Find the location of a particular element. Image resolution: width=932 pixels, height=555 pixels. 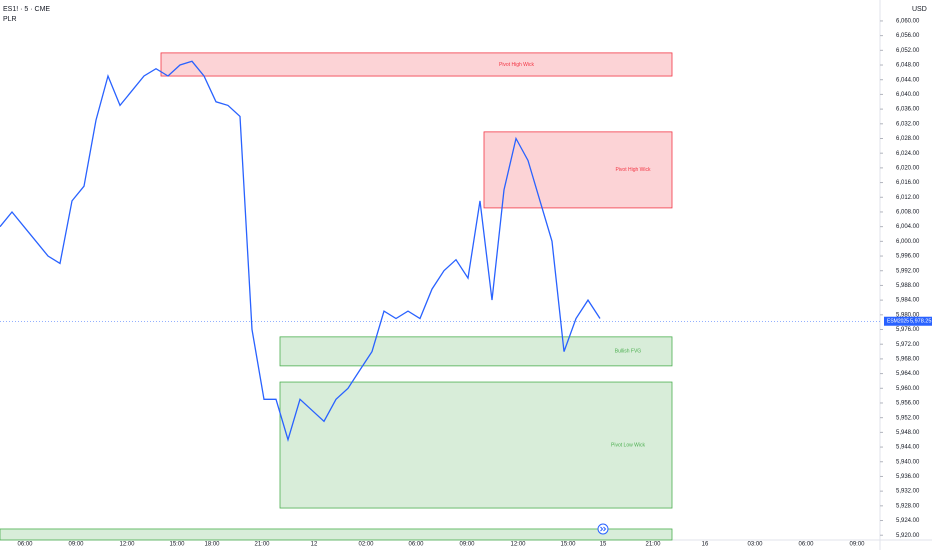

price-label: 6,012.00 is located at coordinates (908, 198).